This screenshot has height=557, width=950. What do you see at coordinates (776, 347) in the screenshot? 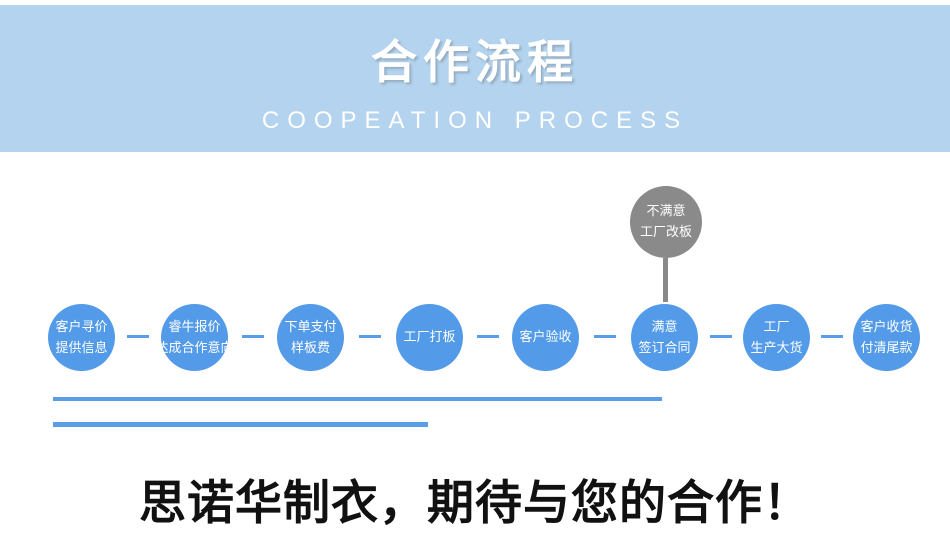
I see `flow-node-label: 生产大货` at bounding box center [776, 347].